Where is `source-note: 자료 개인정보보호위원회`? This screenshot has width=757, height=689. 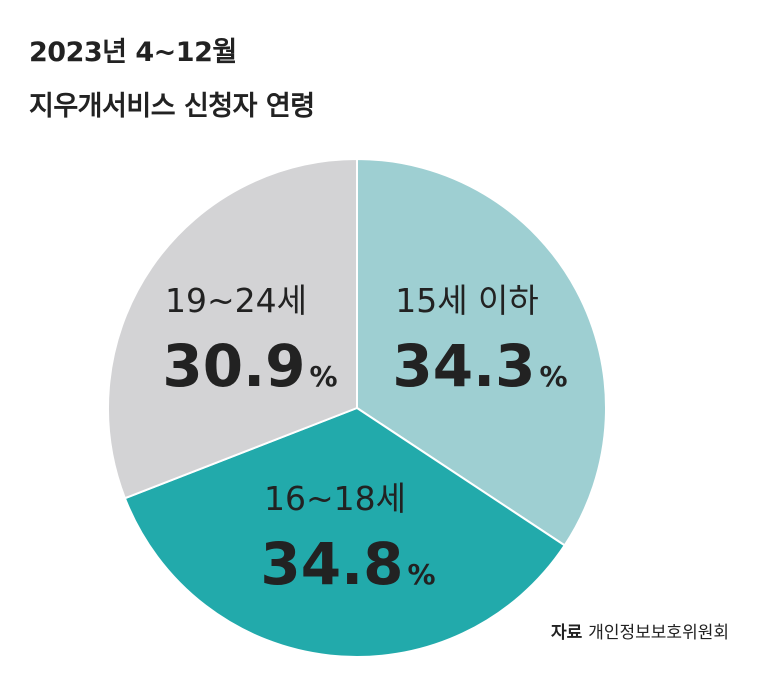 source-note: 자료 개인정보보호위원회 is located at coordinates (640, 630).